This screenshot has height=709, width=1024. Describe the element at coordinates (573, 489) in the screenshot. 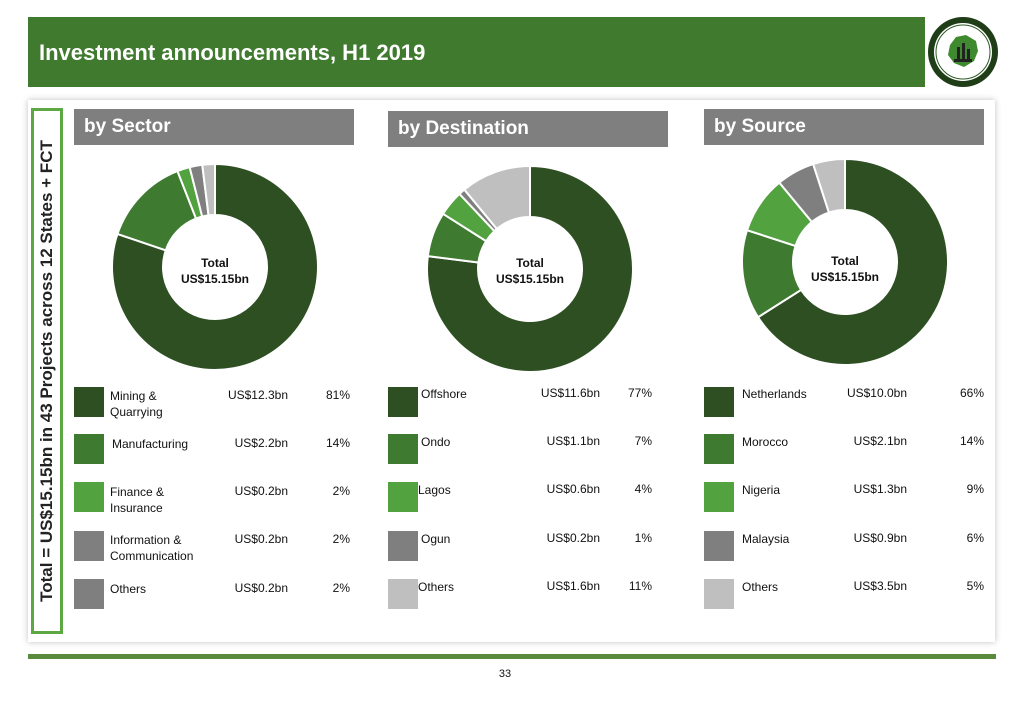

I see `legend-value: US$0.6bn` at that location.